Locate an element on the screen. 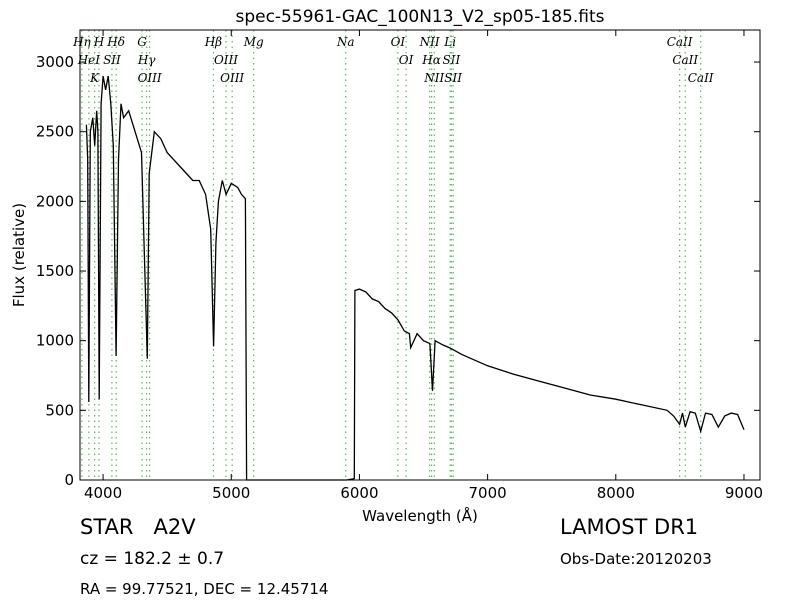 The height and width of the screenshot is (600, 800). y-axis-label: Flux (relative) is located at coordinates (19, 255).